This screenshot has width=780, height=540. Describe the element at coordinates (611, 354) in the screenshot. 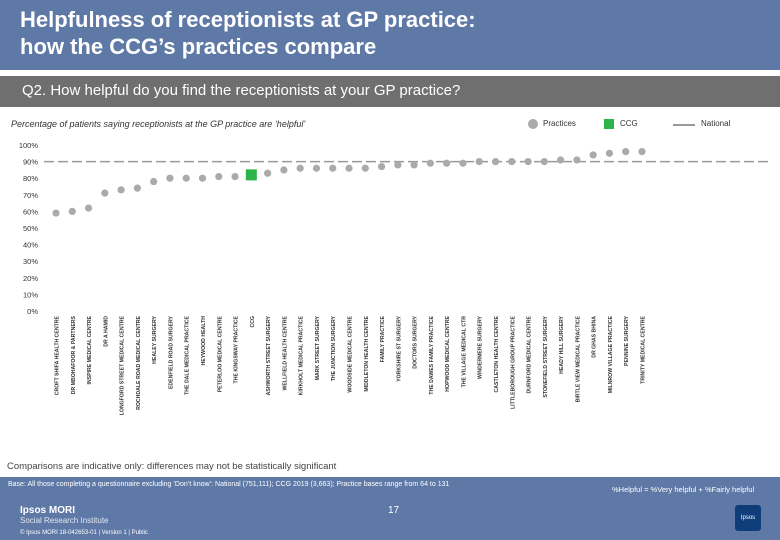

I see `x-tick-label: MILNROW VILLAGE PRACTICE` at that location.